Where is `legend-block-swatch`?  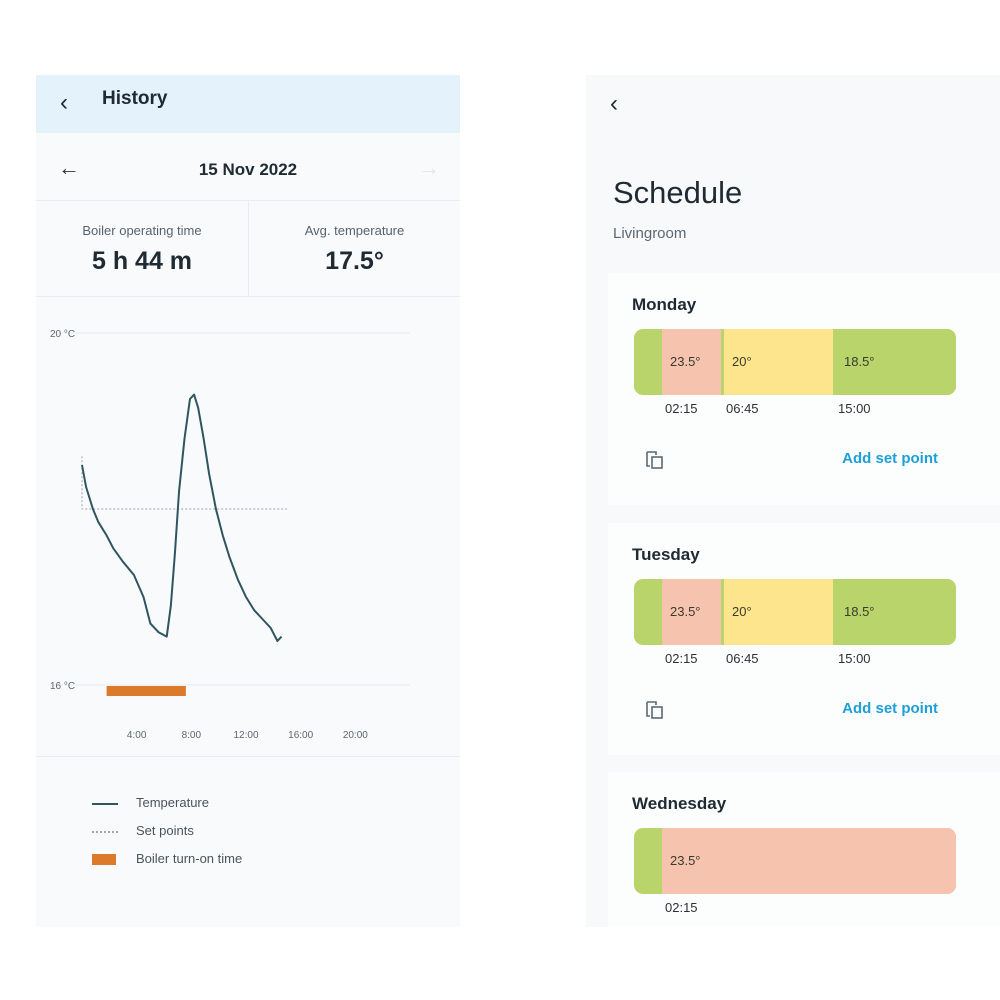
legend-block-swatch is located at coordinates (104, 859).